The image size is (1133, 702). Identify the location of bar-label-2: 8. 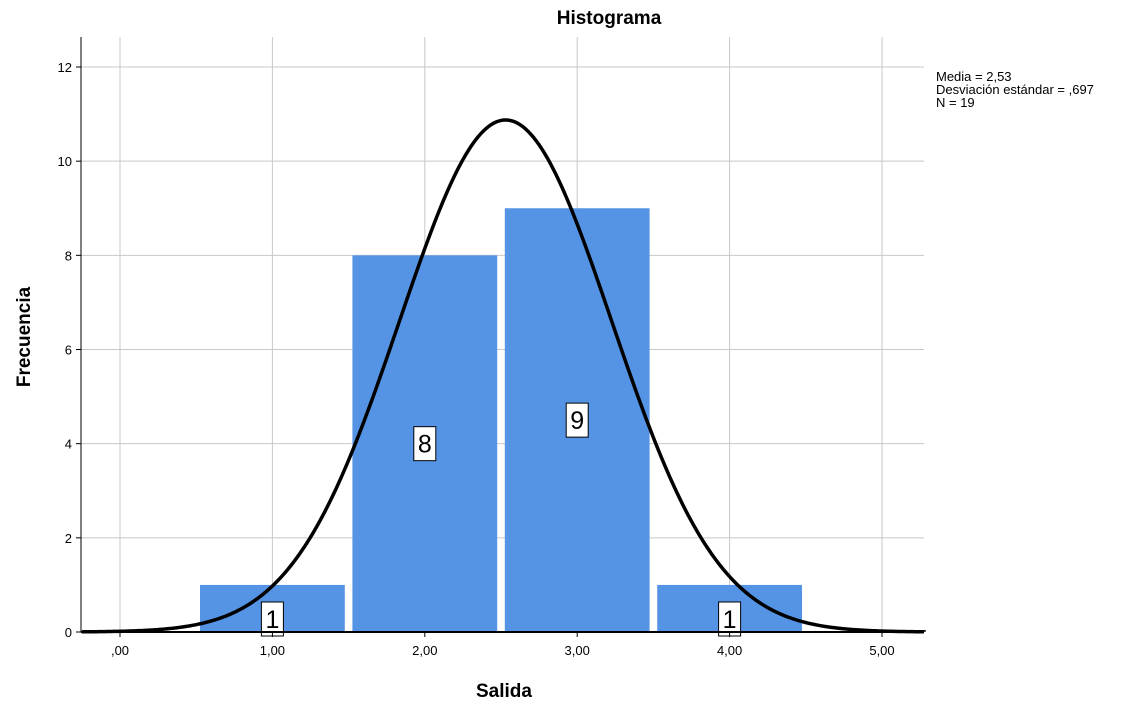
(425, 445).